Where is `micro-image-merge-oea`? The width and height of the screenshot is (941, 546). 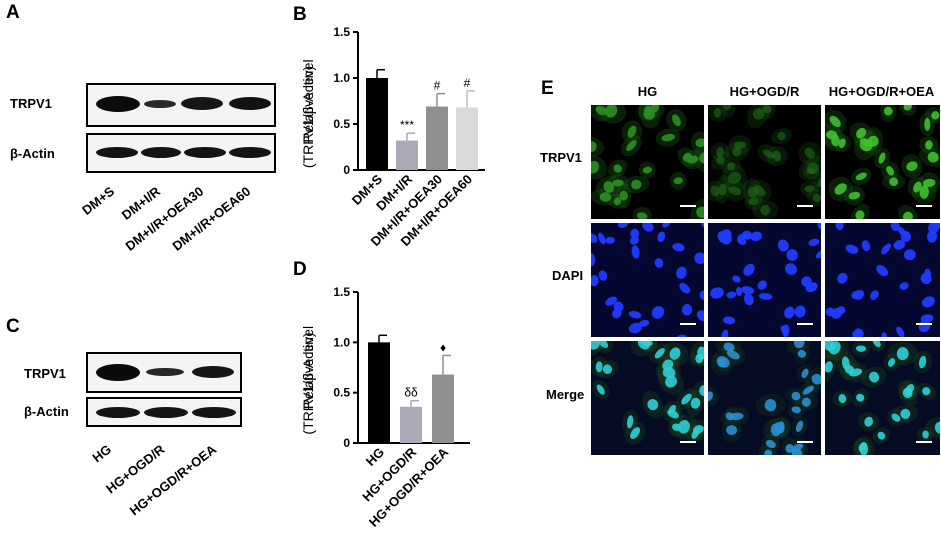 micro-image-merge-oea is located at coordinates (882, 398).